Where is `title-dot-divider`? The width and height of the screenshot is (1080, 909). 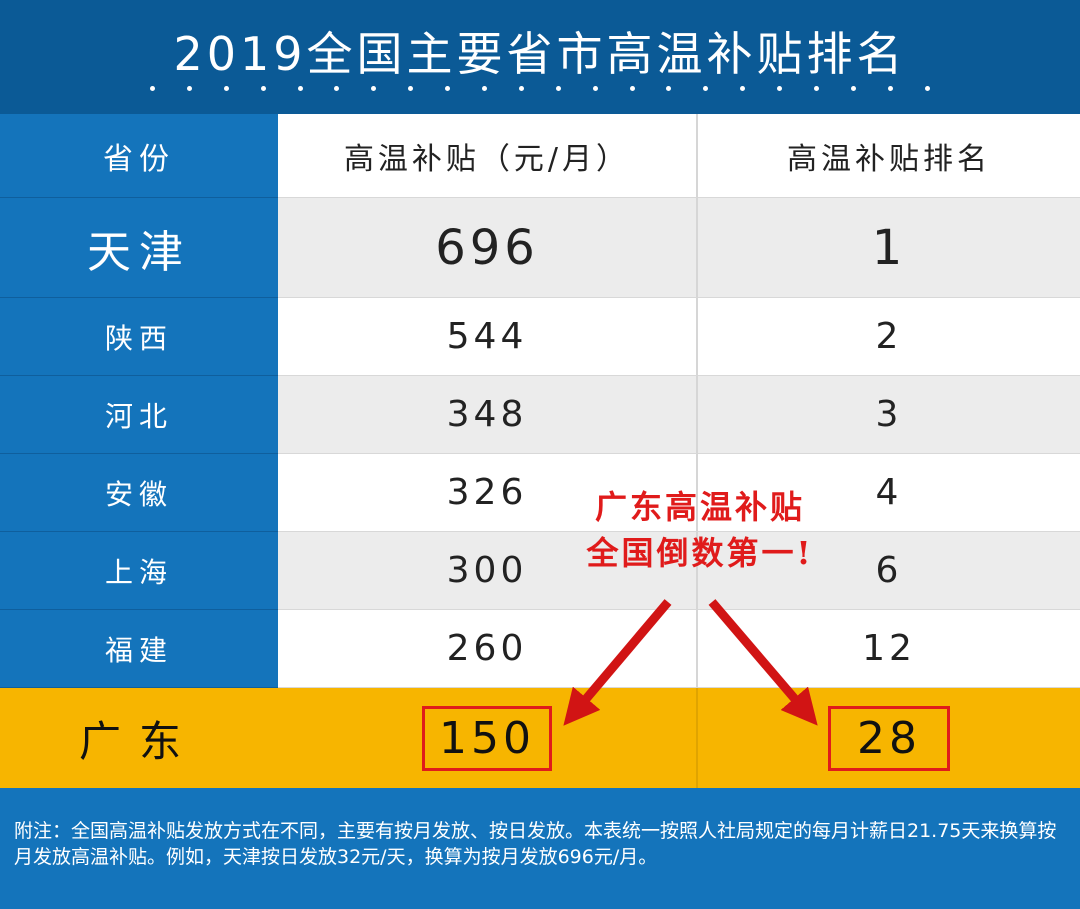
title-dot-divider is located at coordinates (540, 91).